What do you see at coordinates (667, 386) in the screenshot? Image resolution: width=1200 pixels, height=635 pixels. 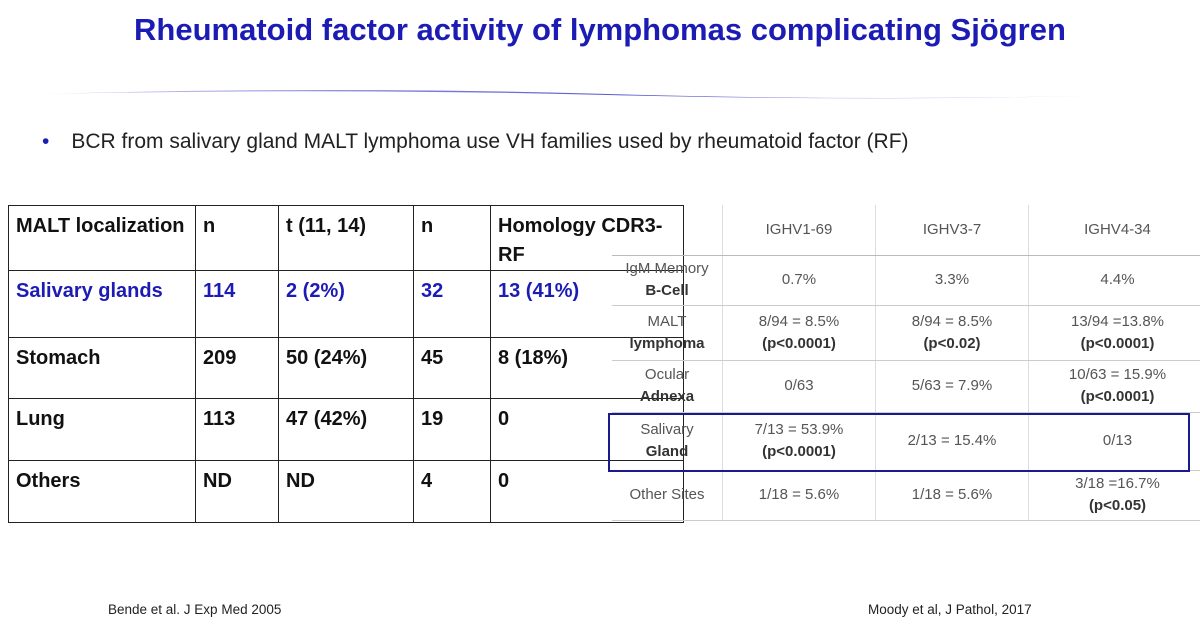 I see `row-label: Ocular Adnexa` at bounding box center [667, 386].